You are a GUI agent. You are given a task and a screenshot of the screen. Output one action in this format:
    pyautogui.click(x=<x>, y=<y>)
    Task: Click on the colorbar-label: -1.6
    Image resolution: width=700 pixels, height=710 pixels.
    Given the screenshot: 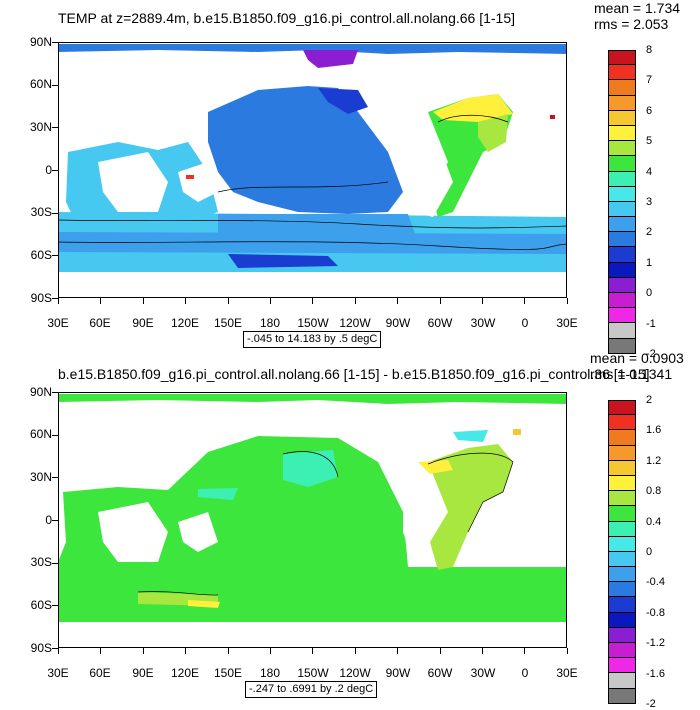 What is the action you would take?
    pyautogui.click(x=655, y=673)
    